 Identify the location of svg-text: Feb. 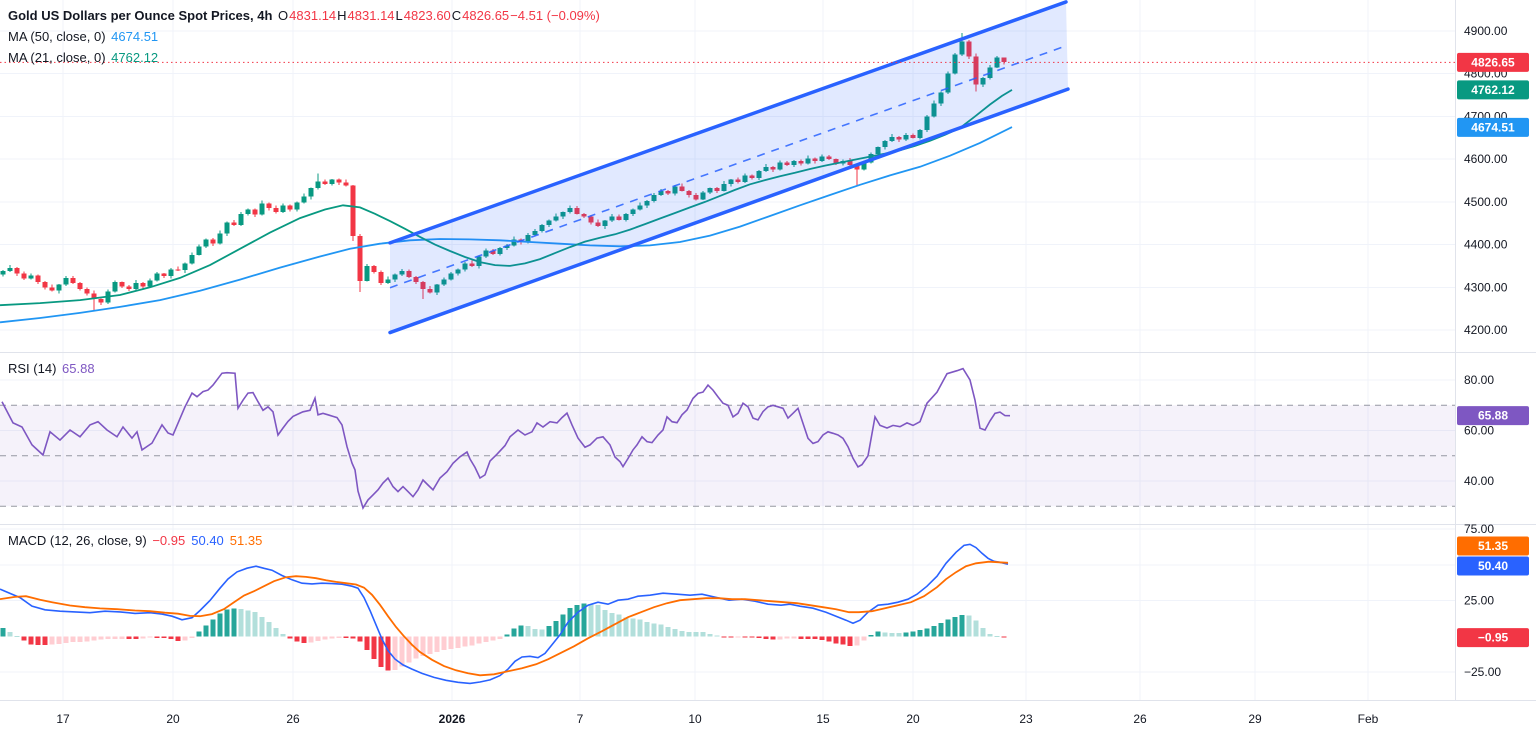
(1368, 719).